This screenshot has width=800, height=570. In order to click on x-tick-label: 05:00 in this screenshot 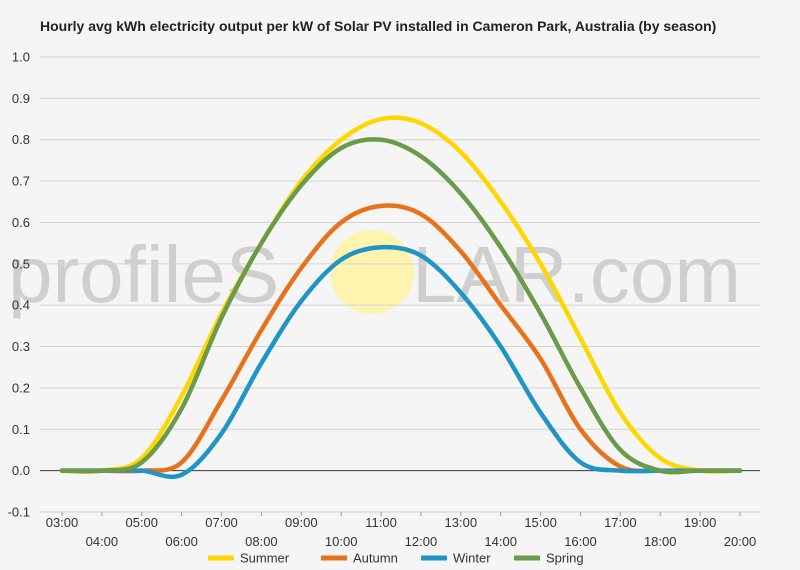, I will do `click(141, 522)`.